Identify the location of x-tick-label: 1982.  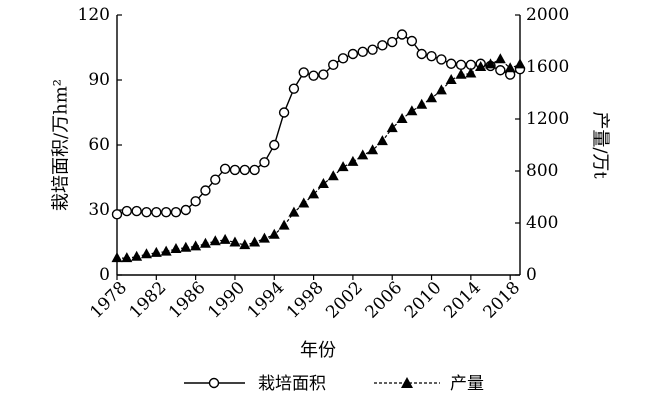
(148, 300).